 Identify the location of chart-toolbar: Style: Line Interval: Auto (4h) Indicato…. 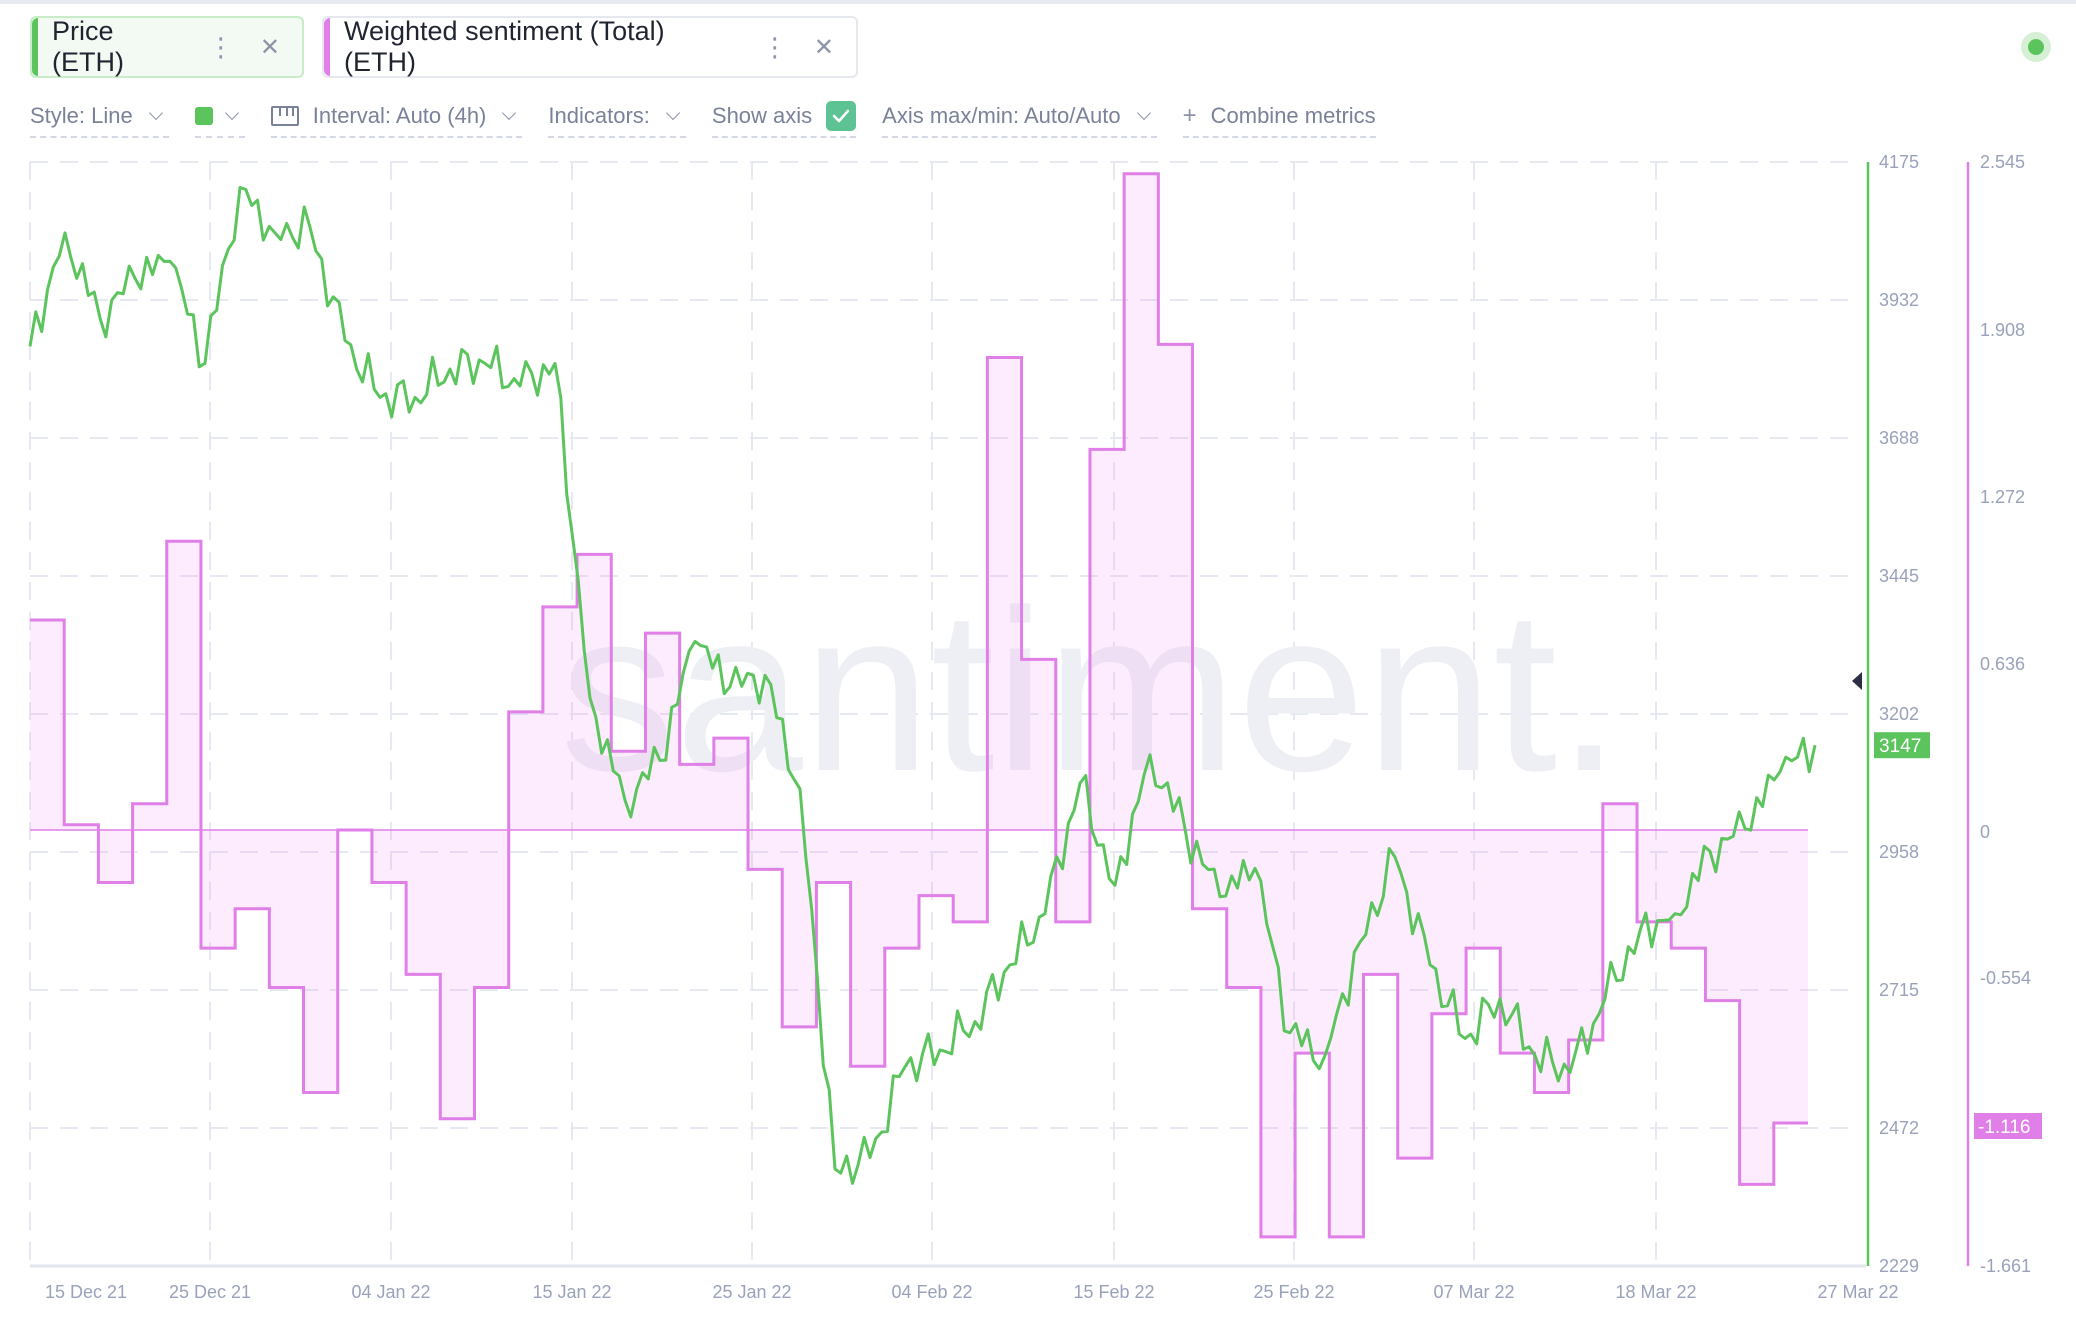
(716, 118).